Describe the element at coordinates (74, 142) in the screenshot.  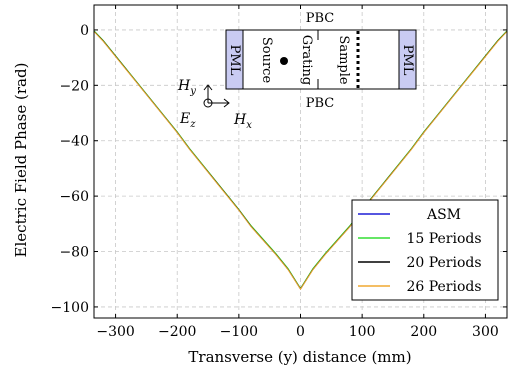
I see `y-tick-label: −40` at that location.